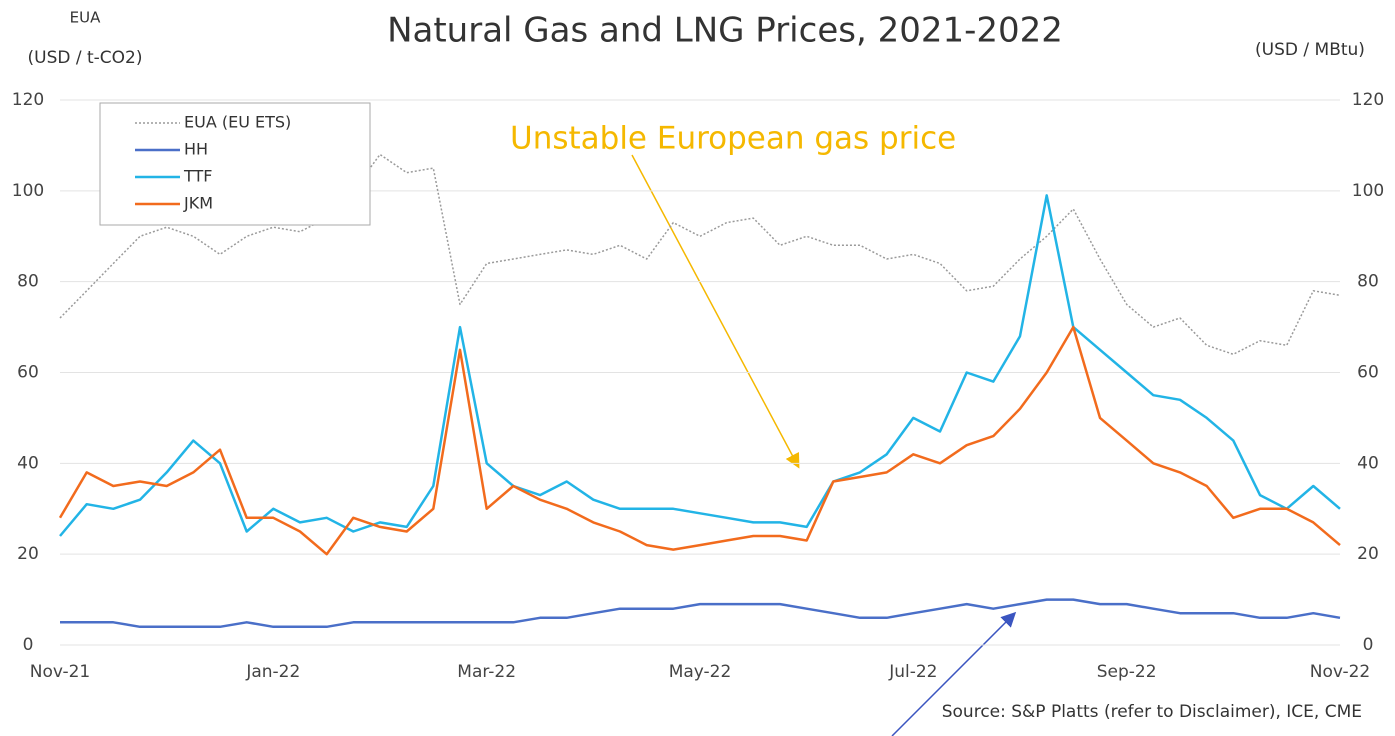  What do you see at coordinates (28, 645) in the screenshot?
I see `y-tick-label: 0` at bounding box center [28, 645].